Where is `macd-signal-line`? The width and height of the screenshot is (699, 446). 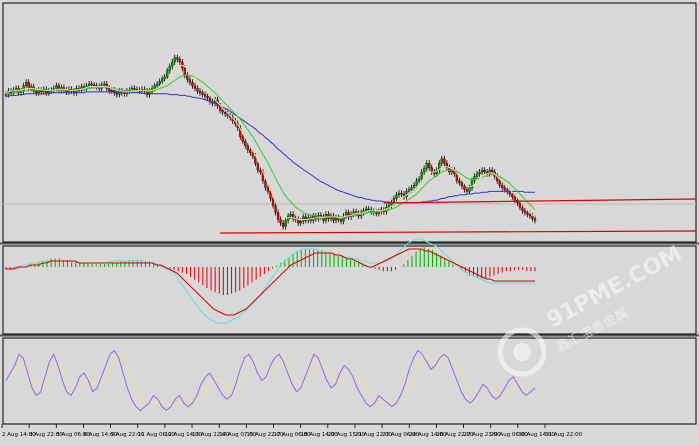
macd-signal-line is located at coordinates (270, 282).